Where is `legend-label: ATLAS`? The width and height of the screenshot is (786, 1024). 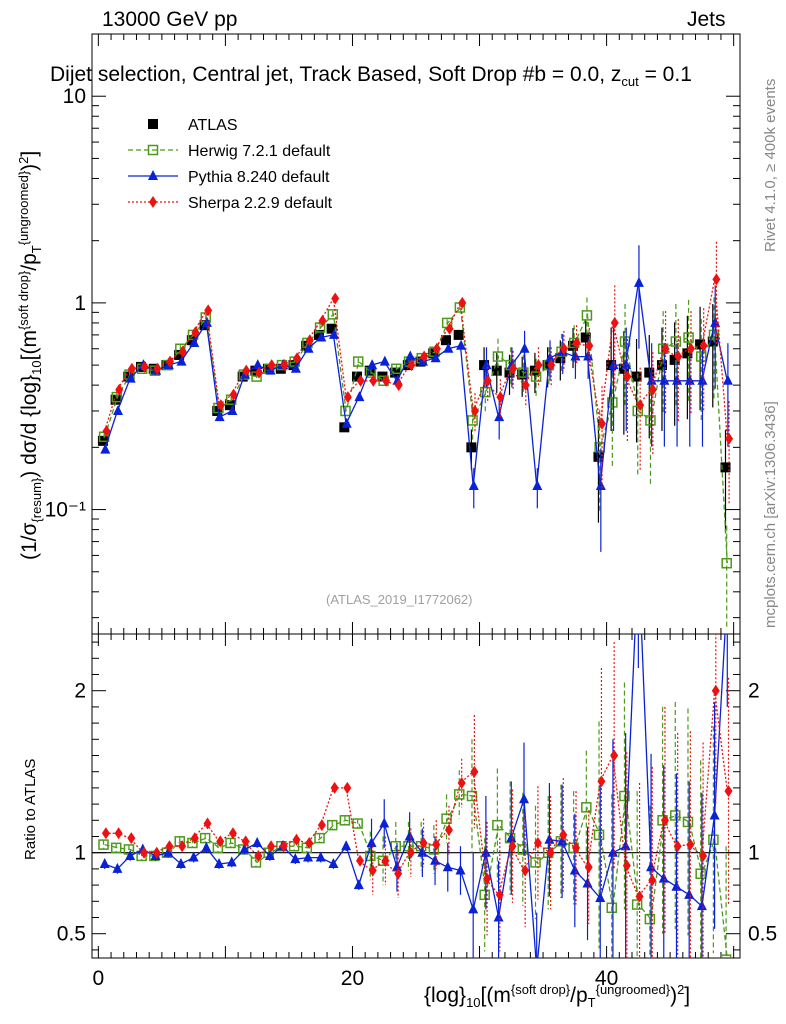
legend-label: ATLAS is located at coordinates (213, 125).